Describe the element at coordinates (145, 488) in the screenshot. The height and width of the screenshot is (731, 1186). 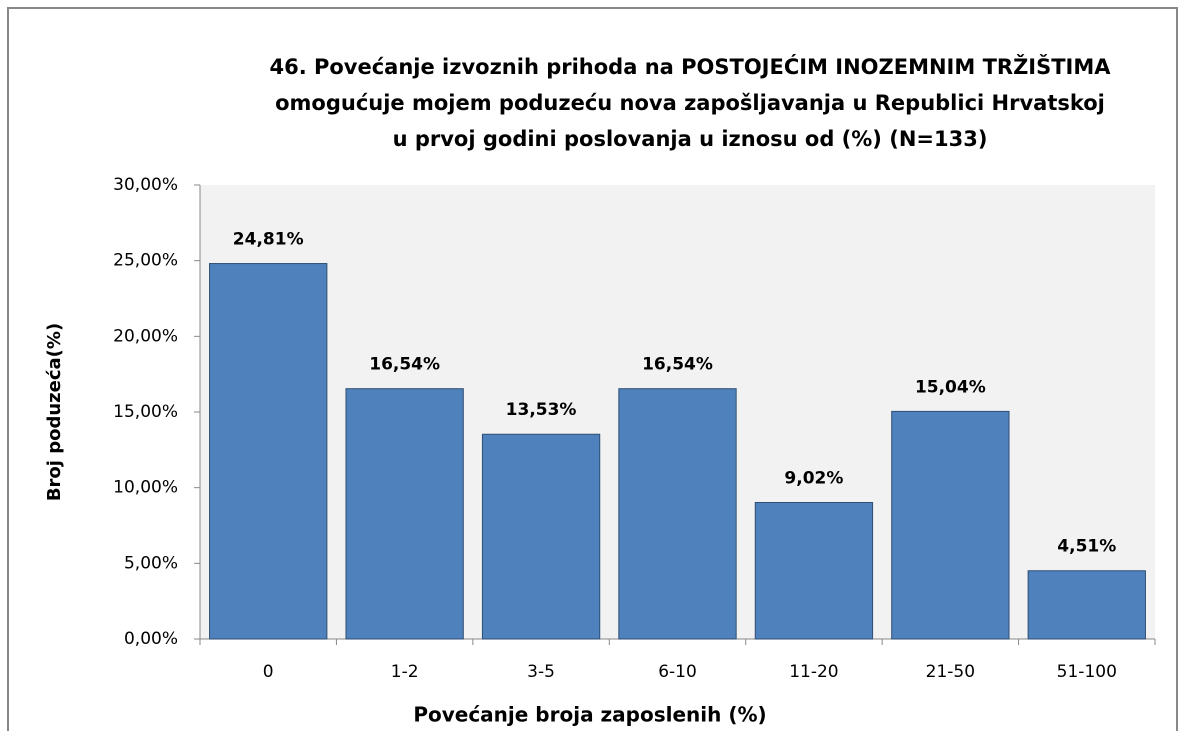
I see `y-tick-label: 10,00%` at that location.